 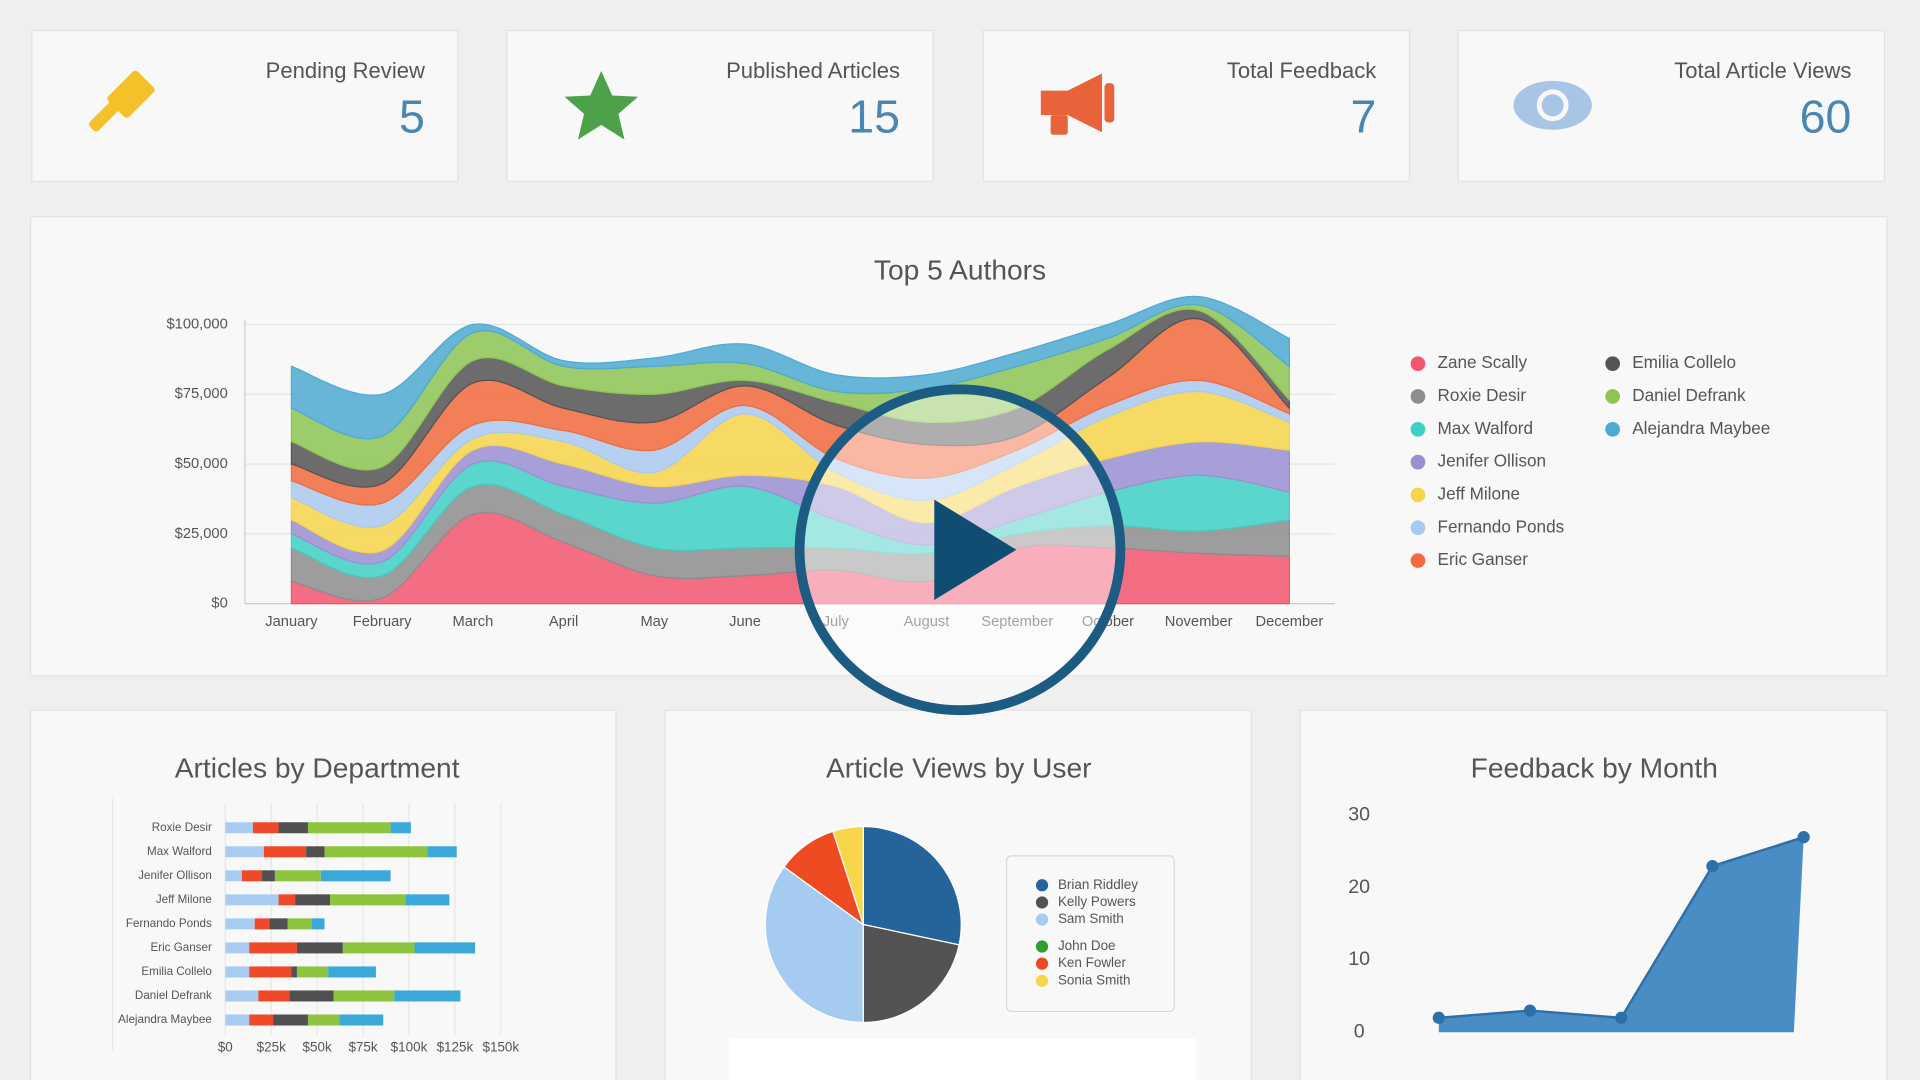 I want to click on y-tick-label: Jeff Milone, so click(x=184, y=899).